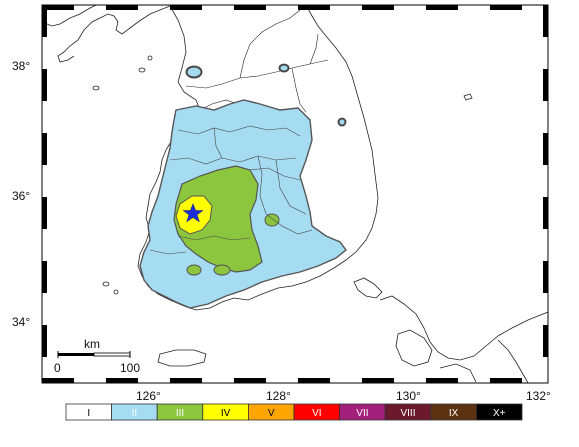 The image size is (579, 447). Describe the element at coordinates (316, 413) in the screenshot. I see `legend-label: VI` at that location.